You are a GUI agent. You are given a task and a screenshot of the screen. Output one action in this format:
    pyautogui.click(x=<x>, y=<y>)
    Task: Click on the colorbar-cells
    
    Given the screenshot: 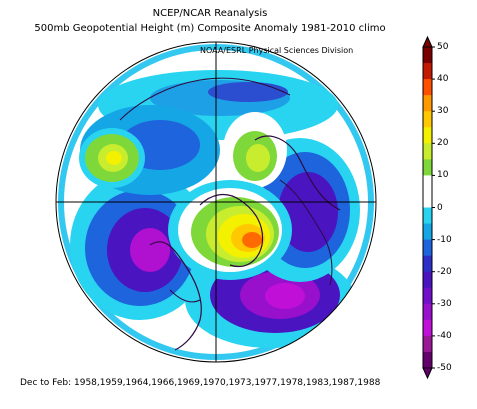 What is the action you would take?
    pyautogui.click(x=427, y=207)
    